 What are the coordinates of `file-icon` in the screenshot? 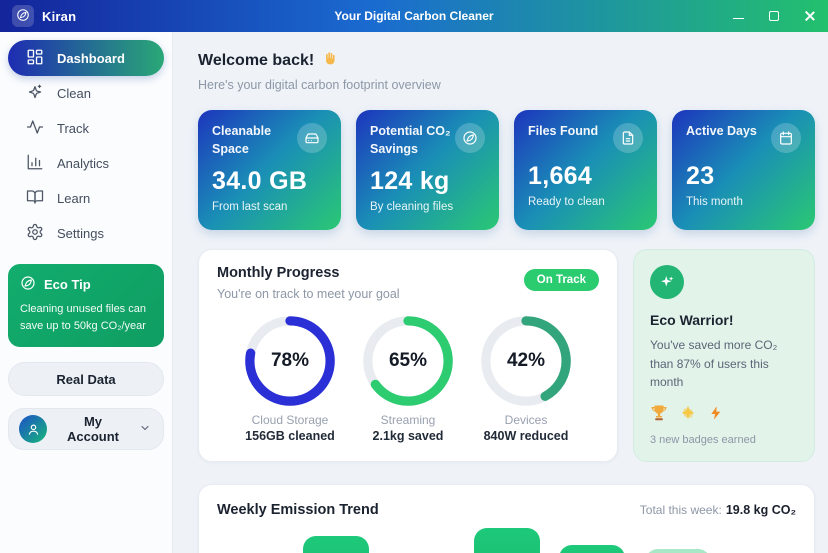 It's located at (628, 138).